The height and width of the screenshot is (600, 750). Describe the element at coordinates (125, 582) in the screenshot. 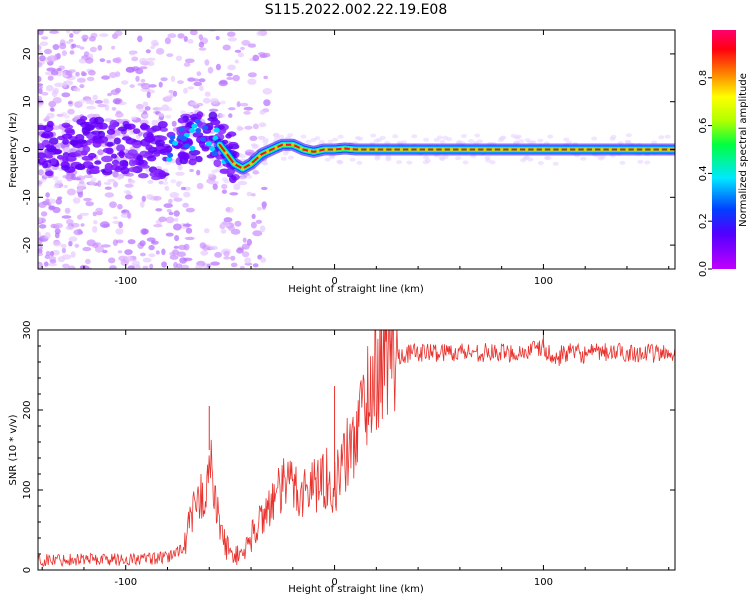

I see `snr-x-tick-label: -100` at that location.